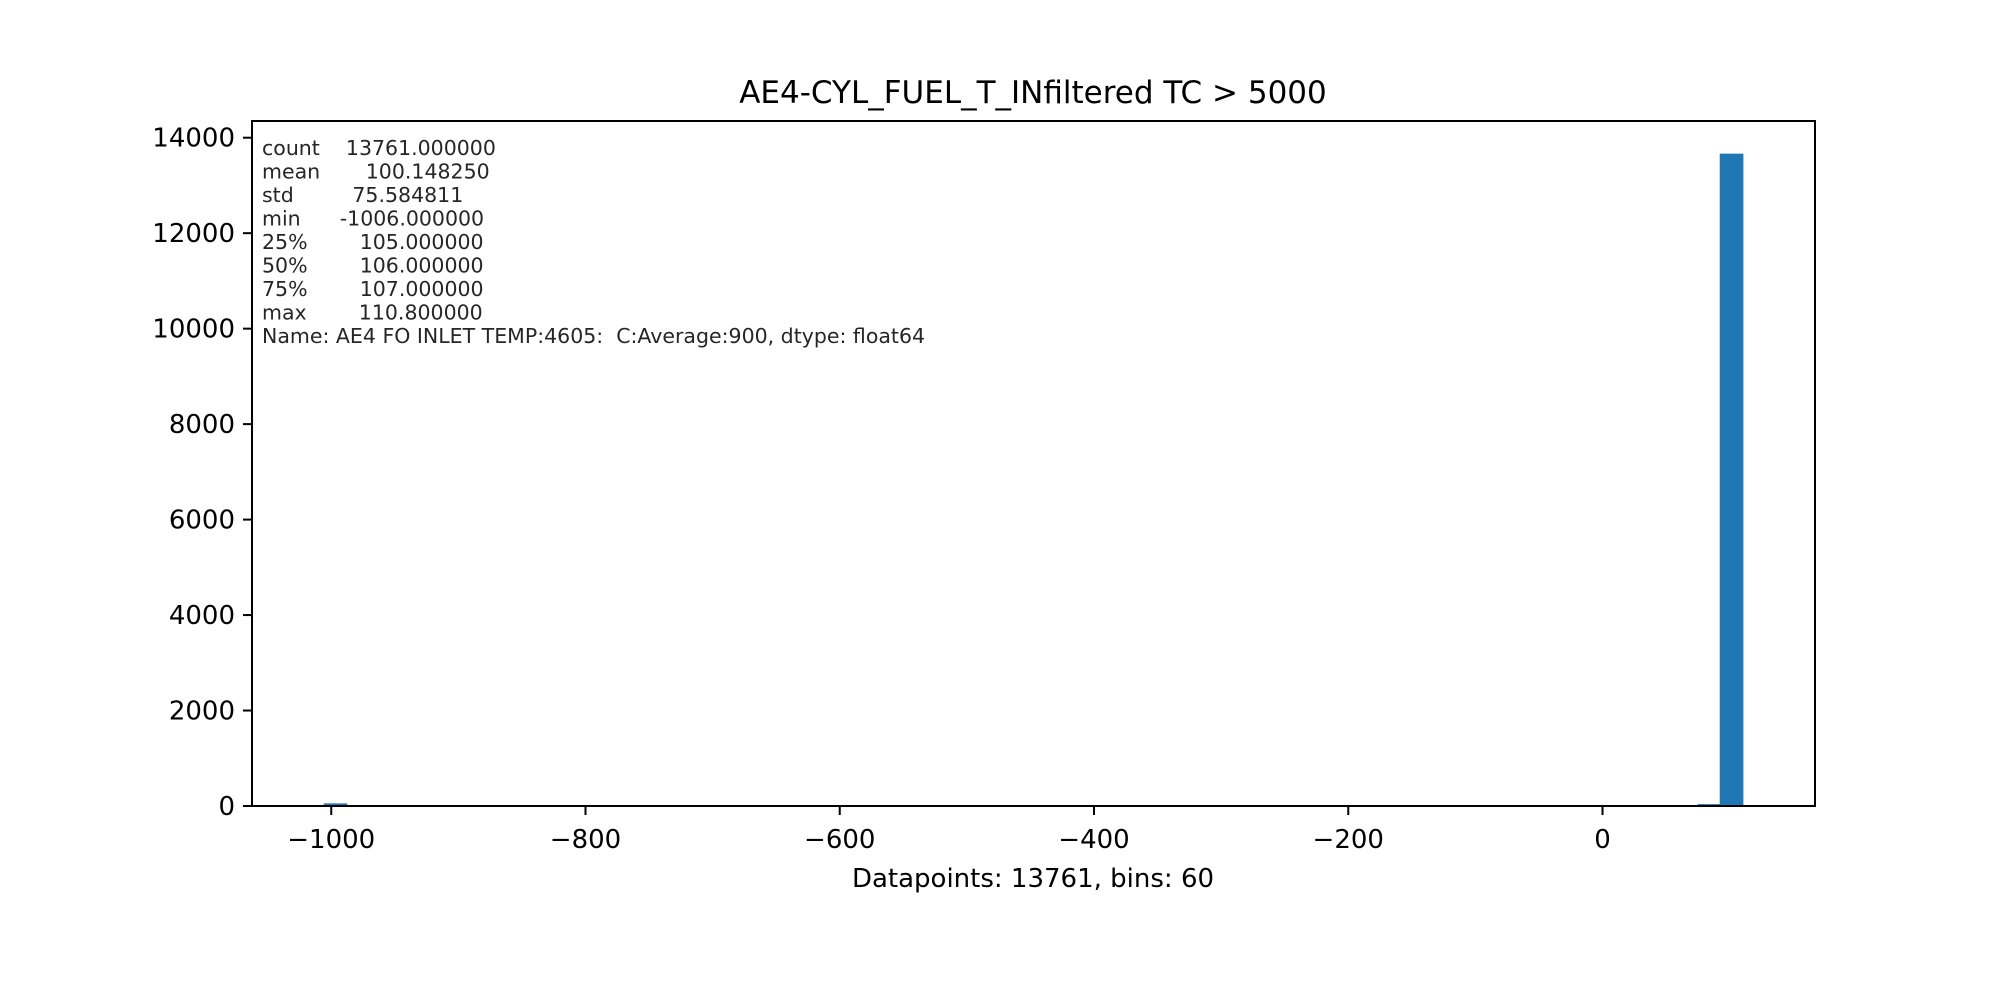 The image size is (2000, 1000). I want to click on y-tick-label: 12000, so click(193, 234).